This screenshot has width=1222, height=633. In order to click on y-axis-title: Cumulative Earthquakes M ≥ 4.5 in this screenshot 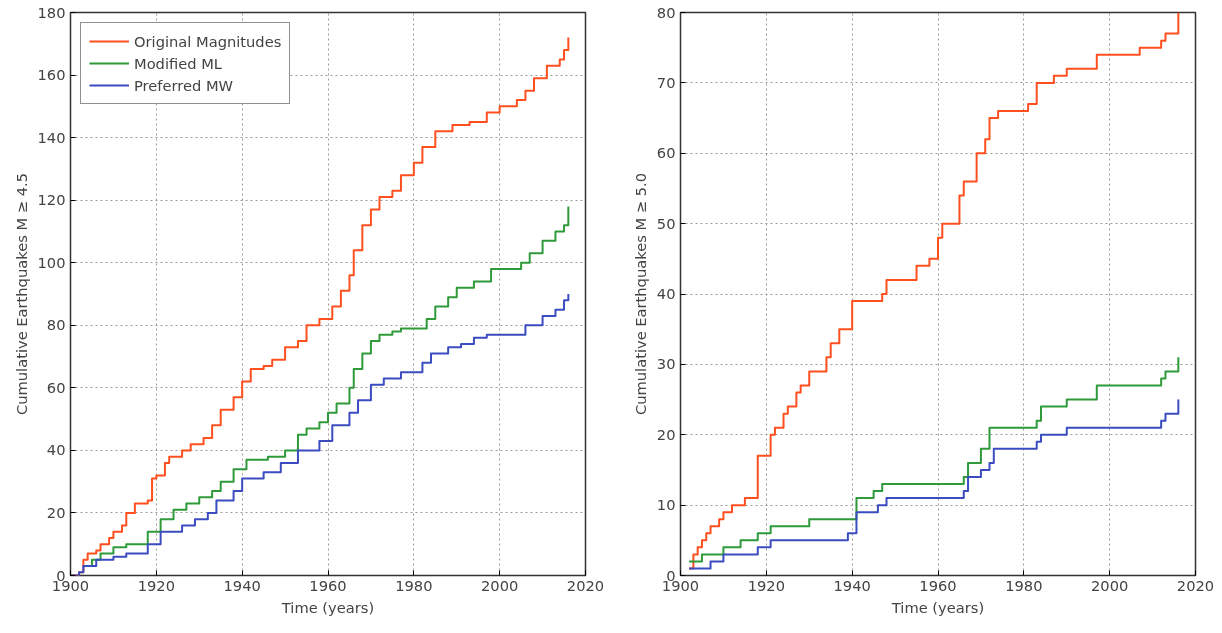, I will do `click(21, 294)`.